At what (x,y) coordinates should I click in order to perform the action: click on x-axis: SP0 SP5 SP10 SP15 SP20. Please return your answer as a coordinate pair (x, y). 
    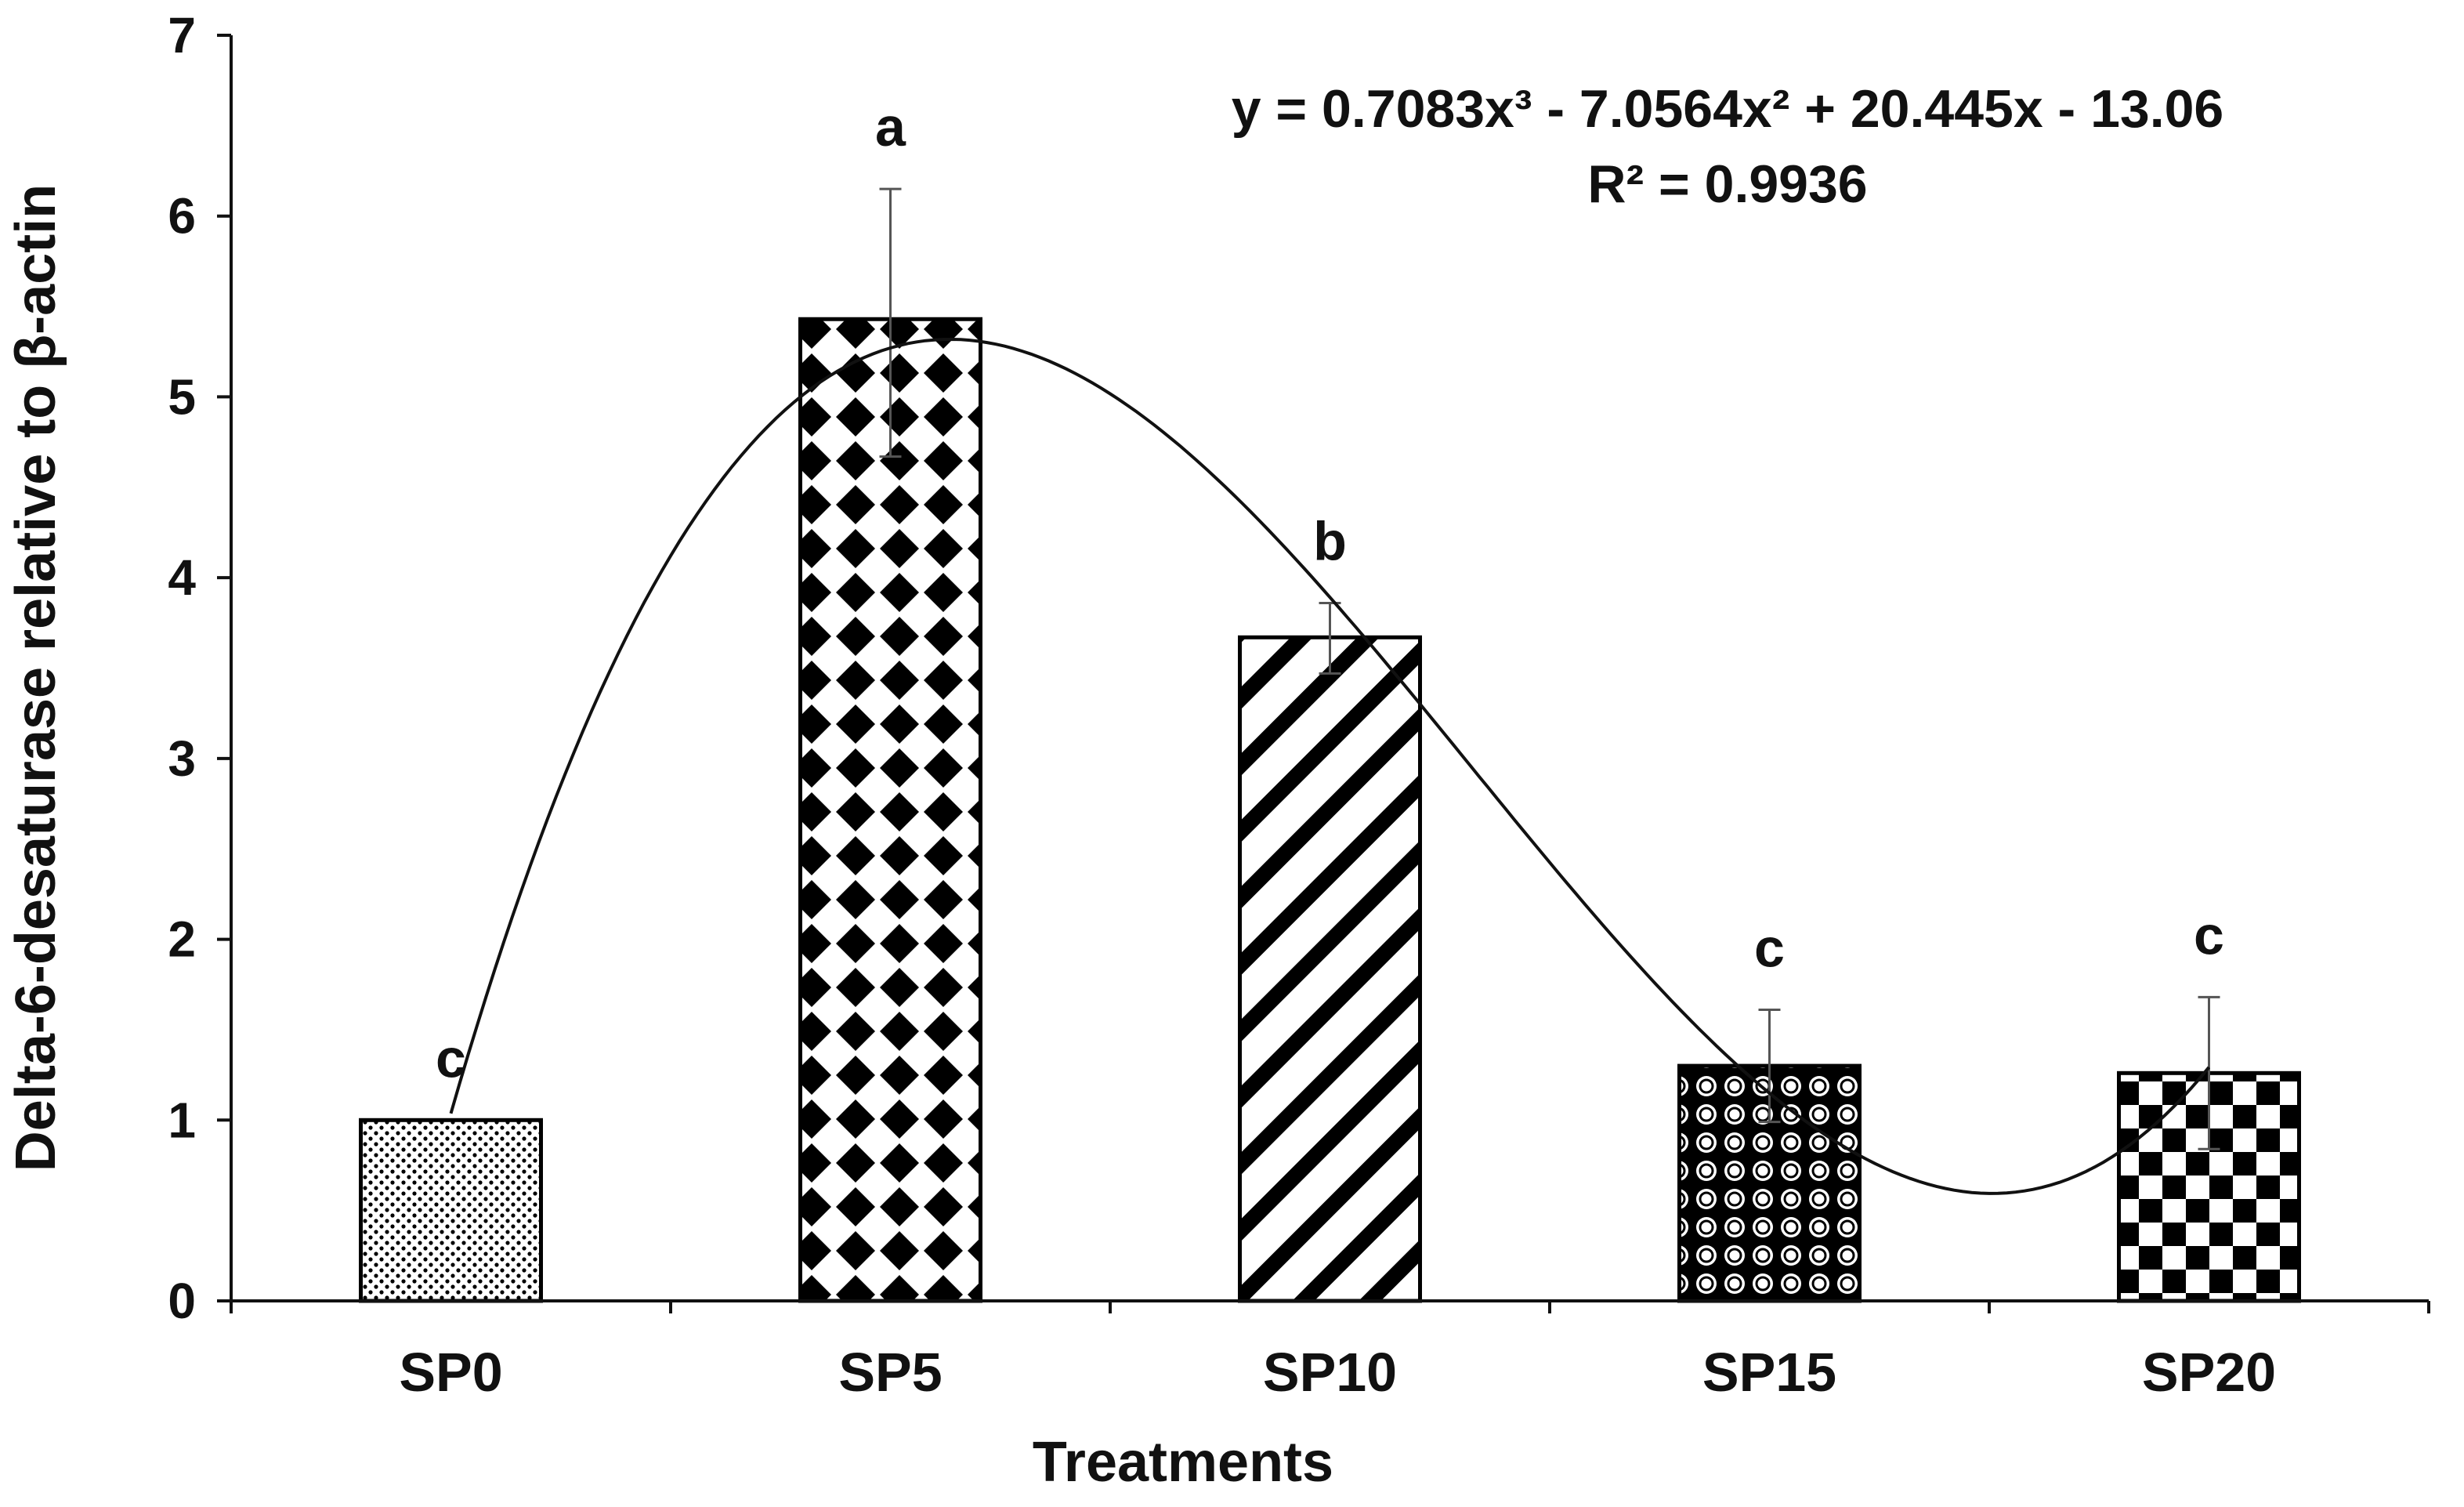
    Looking at the image, I should click on (1330, 1351).